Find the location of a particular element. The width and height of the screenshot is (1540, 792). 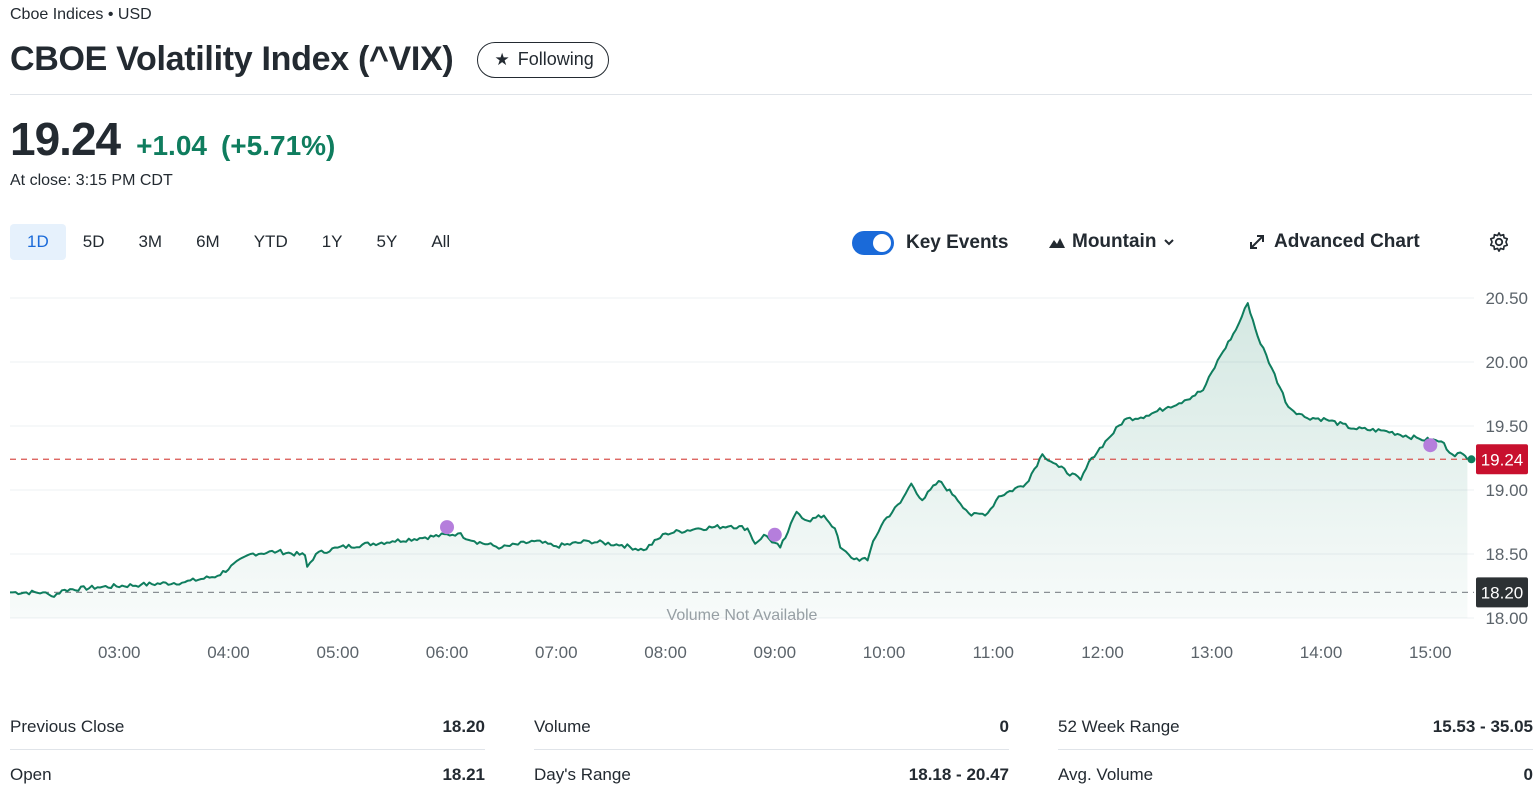

current-price: 19.24 is located at coordinates (65, 139).